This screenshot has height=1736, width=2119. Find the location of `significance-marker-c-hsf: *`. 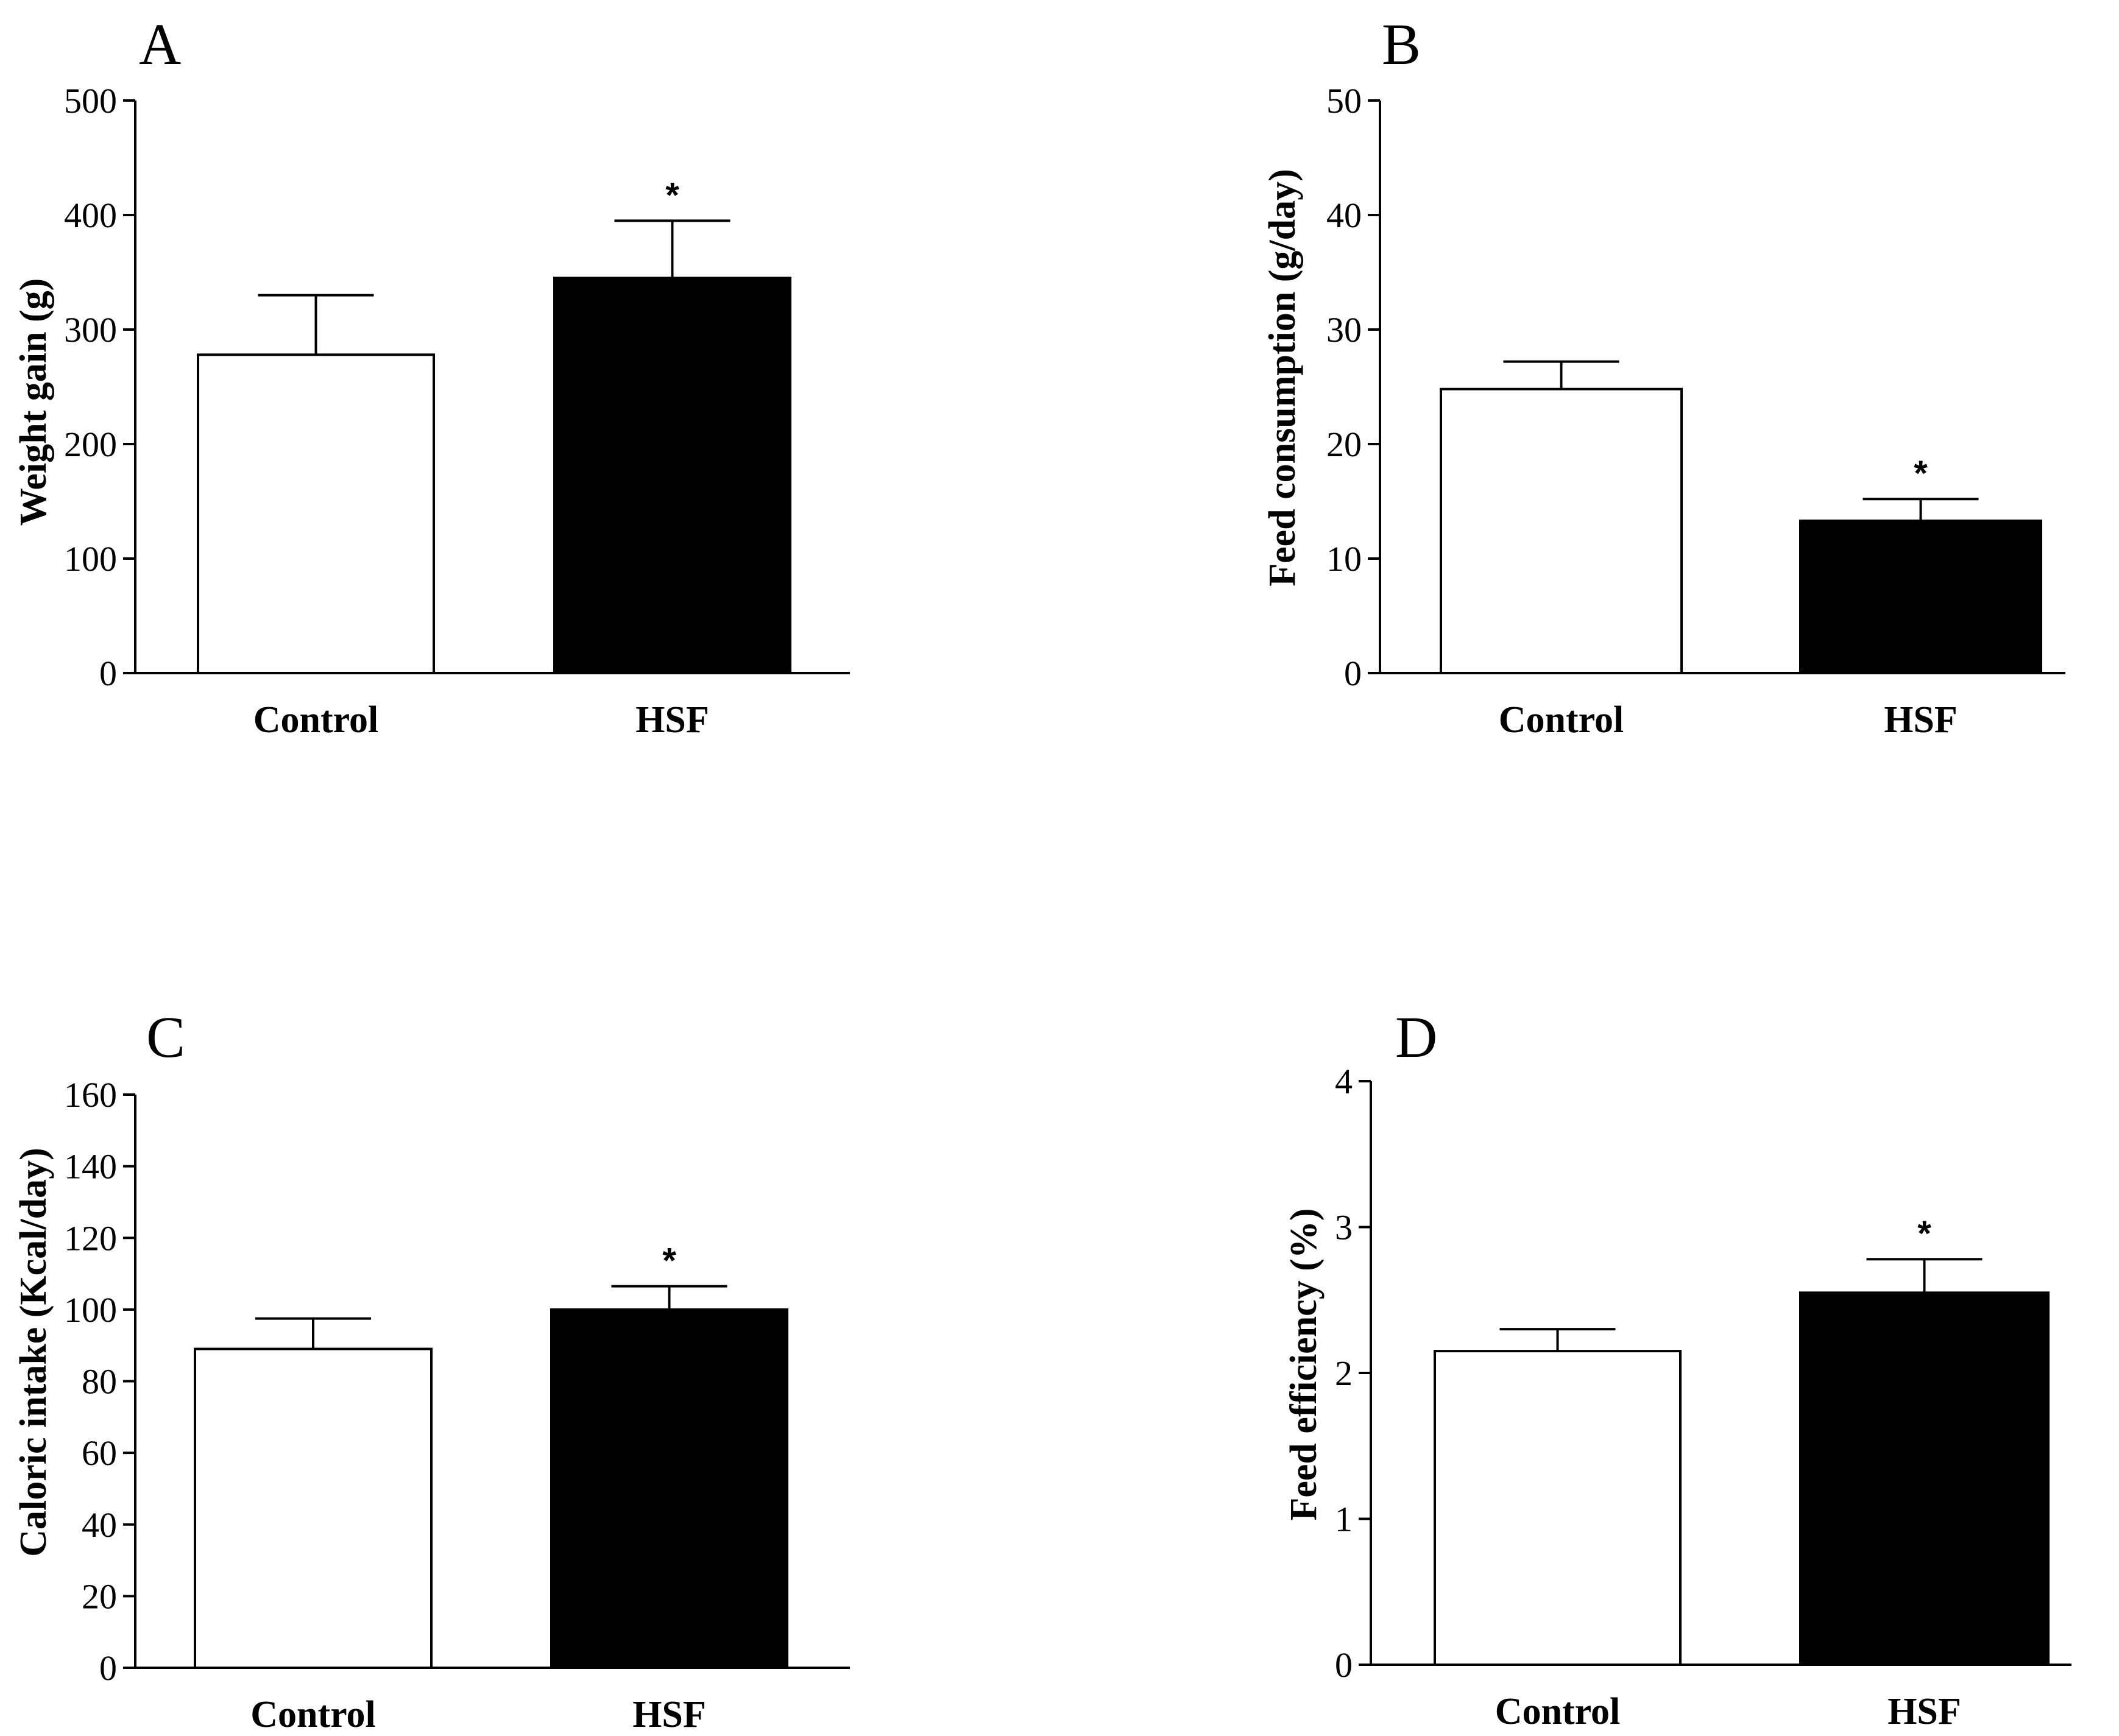

significance-marker-c-hsf: * is located at coordinates (669, 1261).